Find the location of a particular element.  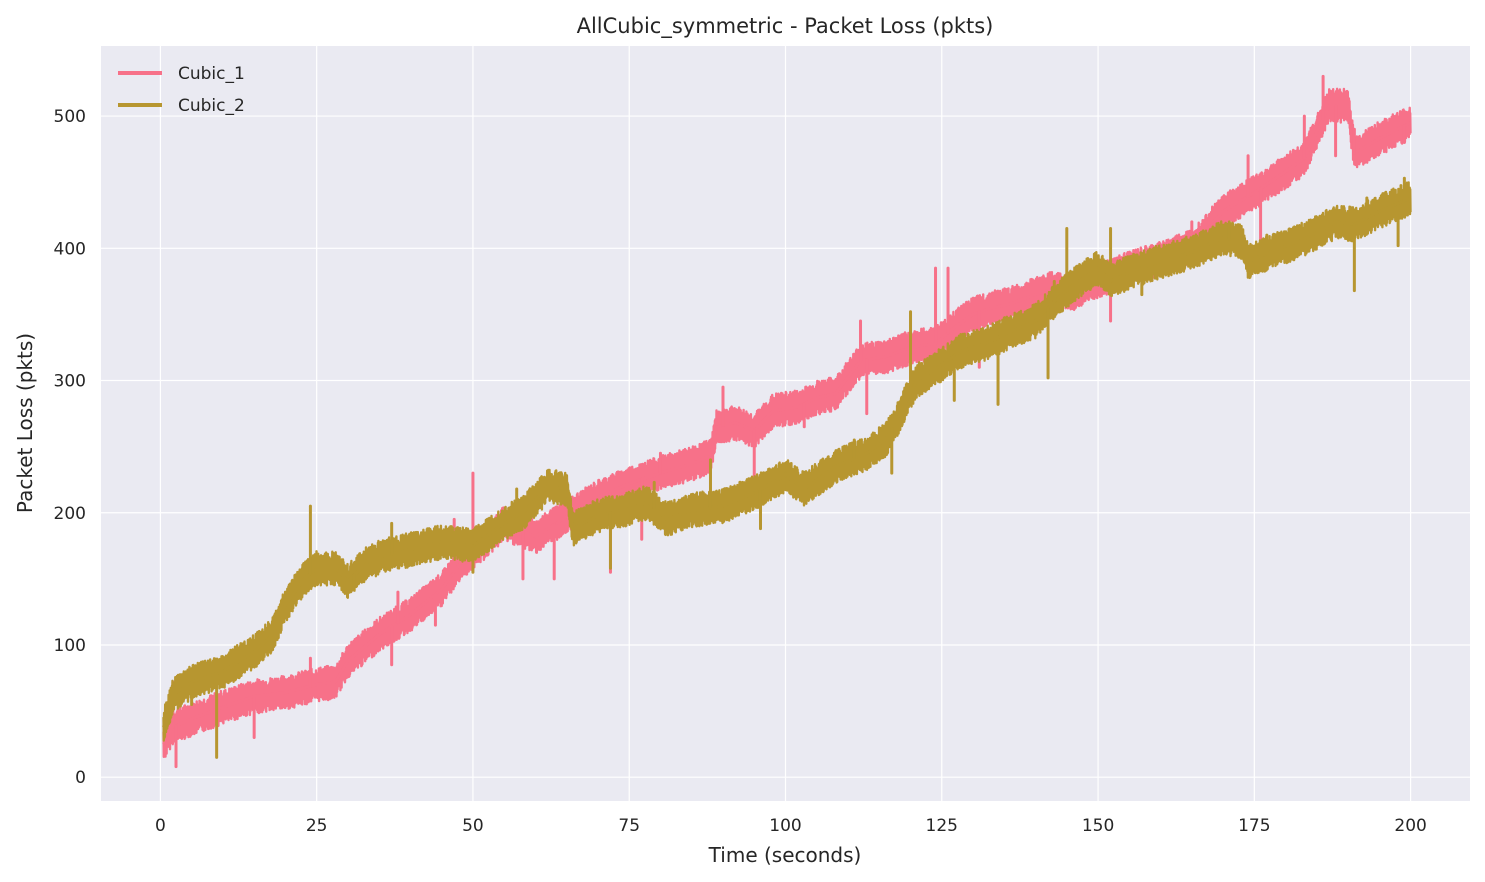

legend-label-cubic-2: Cubic_2 is located at coordinates (211, 106).